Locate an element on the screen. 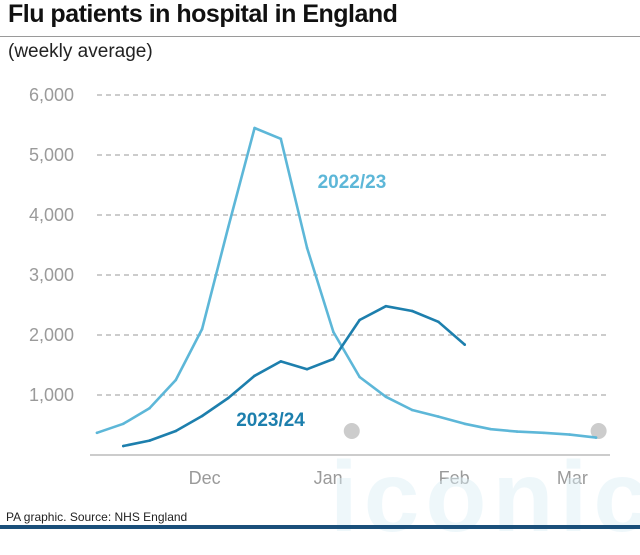 The image size is (640, 555). x-tick-label: Jan is located at coordinates (328, 478).